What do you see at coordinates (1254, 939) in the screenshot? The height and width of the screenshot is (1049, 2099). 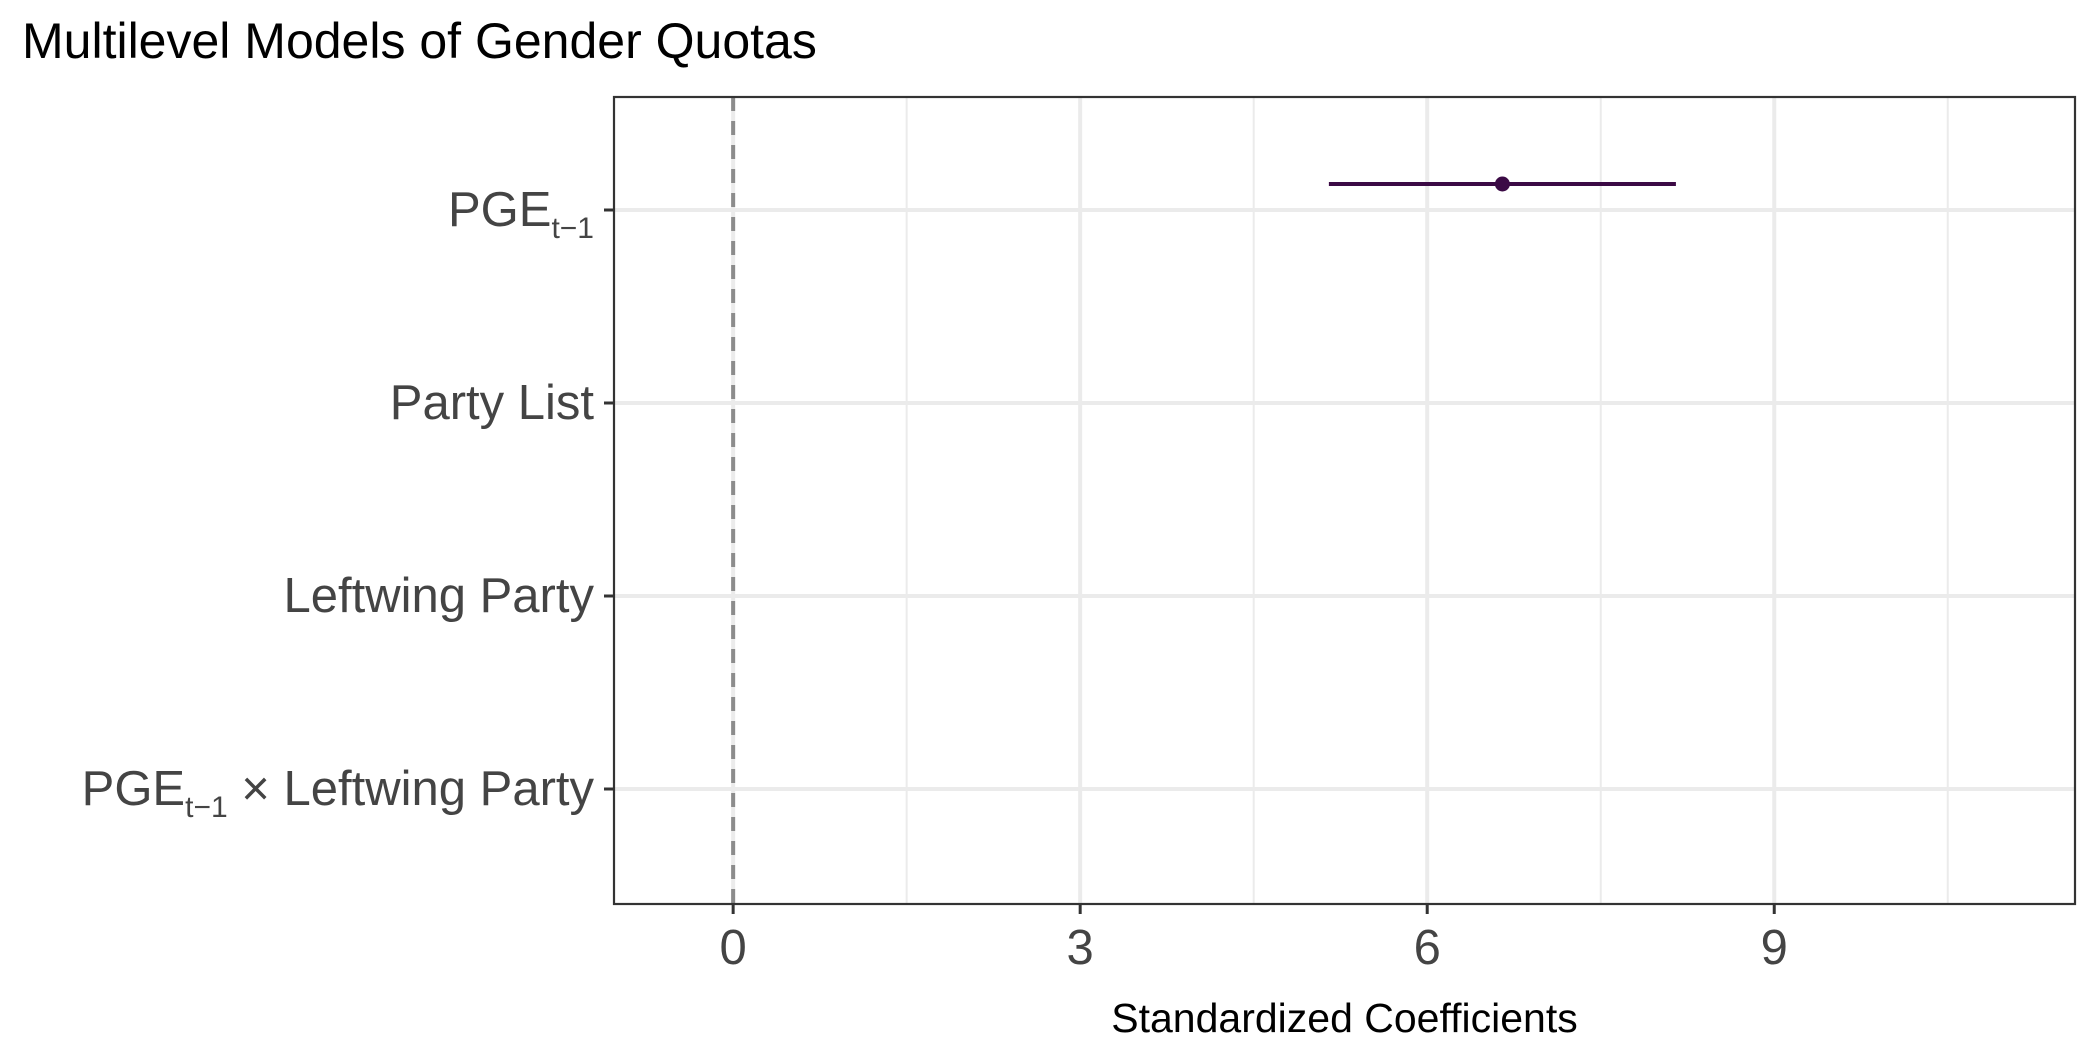 I see `x-axis: 0 3 6 9` at bounding box center [1254, 939].